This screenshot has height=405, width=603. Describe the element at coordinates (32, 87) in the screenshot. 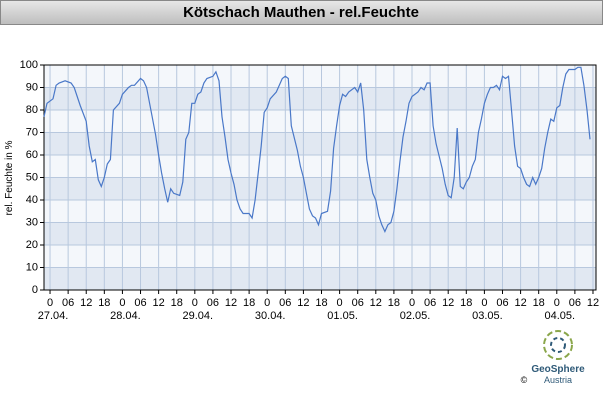

I see `y-tick-label: 90` at that location.